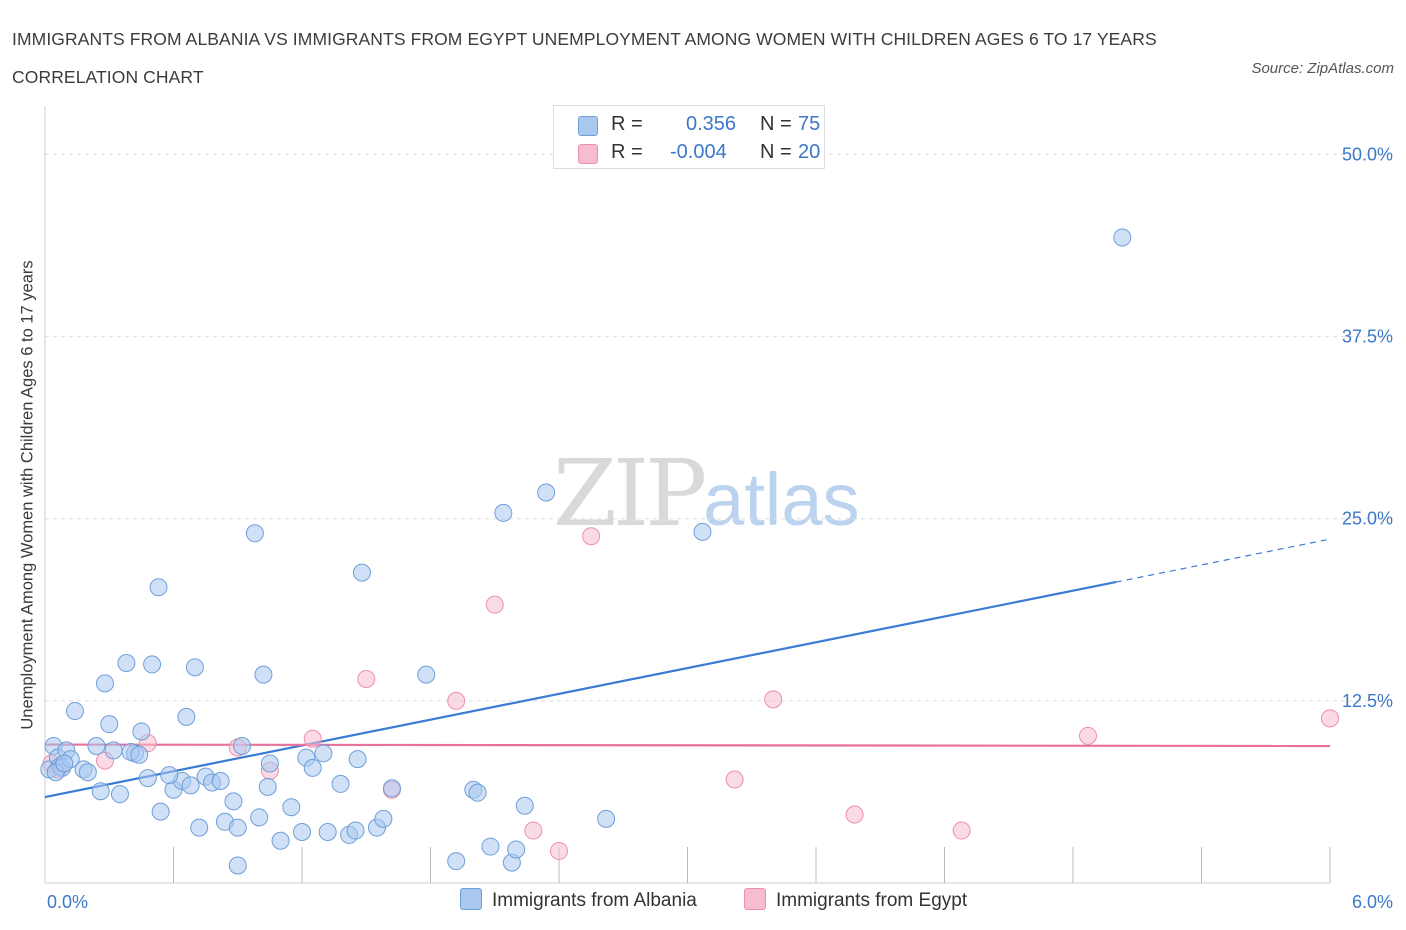  I want to click on watermark-zip: ZIP, so click(630, 493).